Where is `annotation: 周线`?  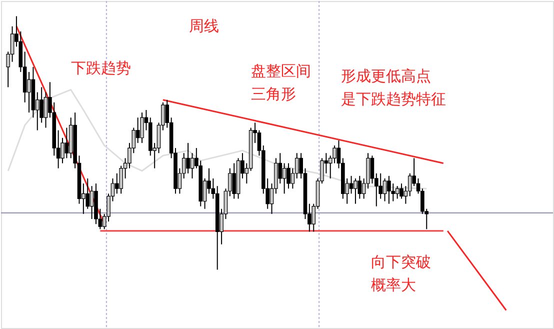
annotation: 周线 is located at coordinates (204, 26).